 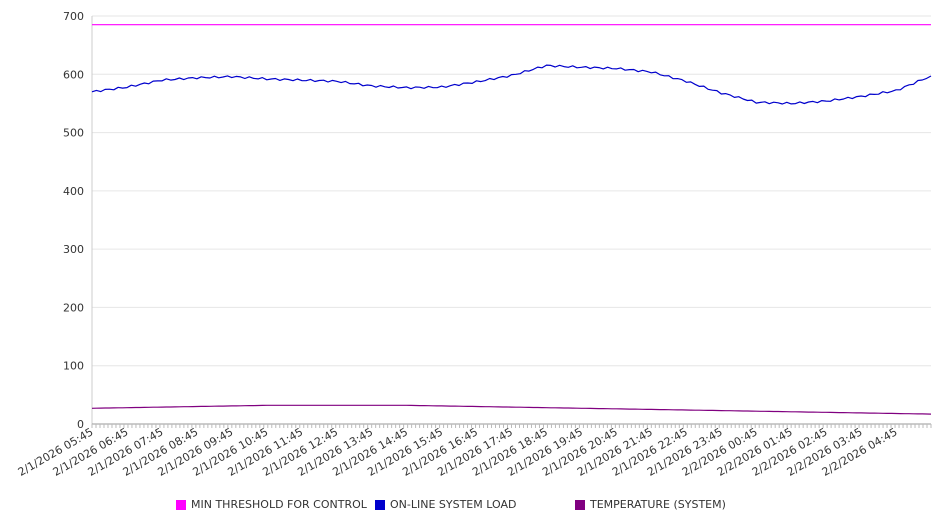 I want to click on legend-label-min-threshold: MIN THRESHOLD FOR CONTROL, so click(x=279, y=504).